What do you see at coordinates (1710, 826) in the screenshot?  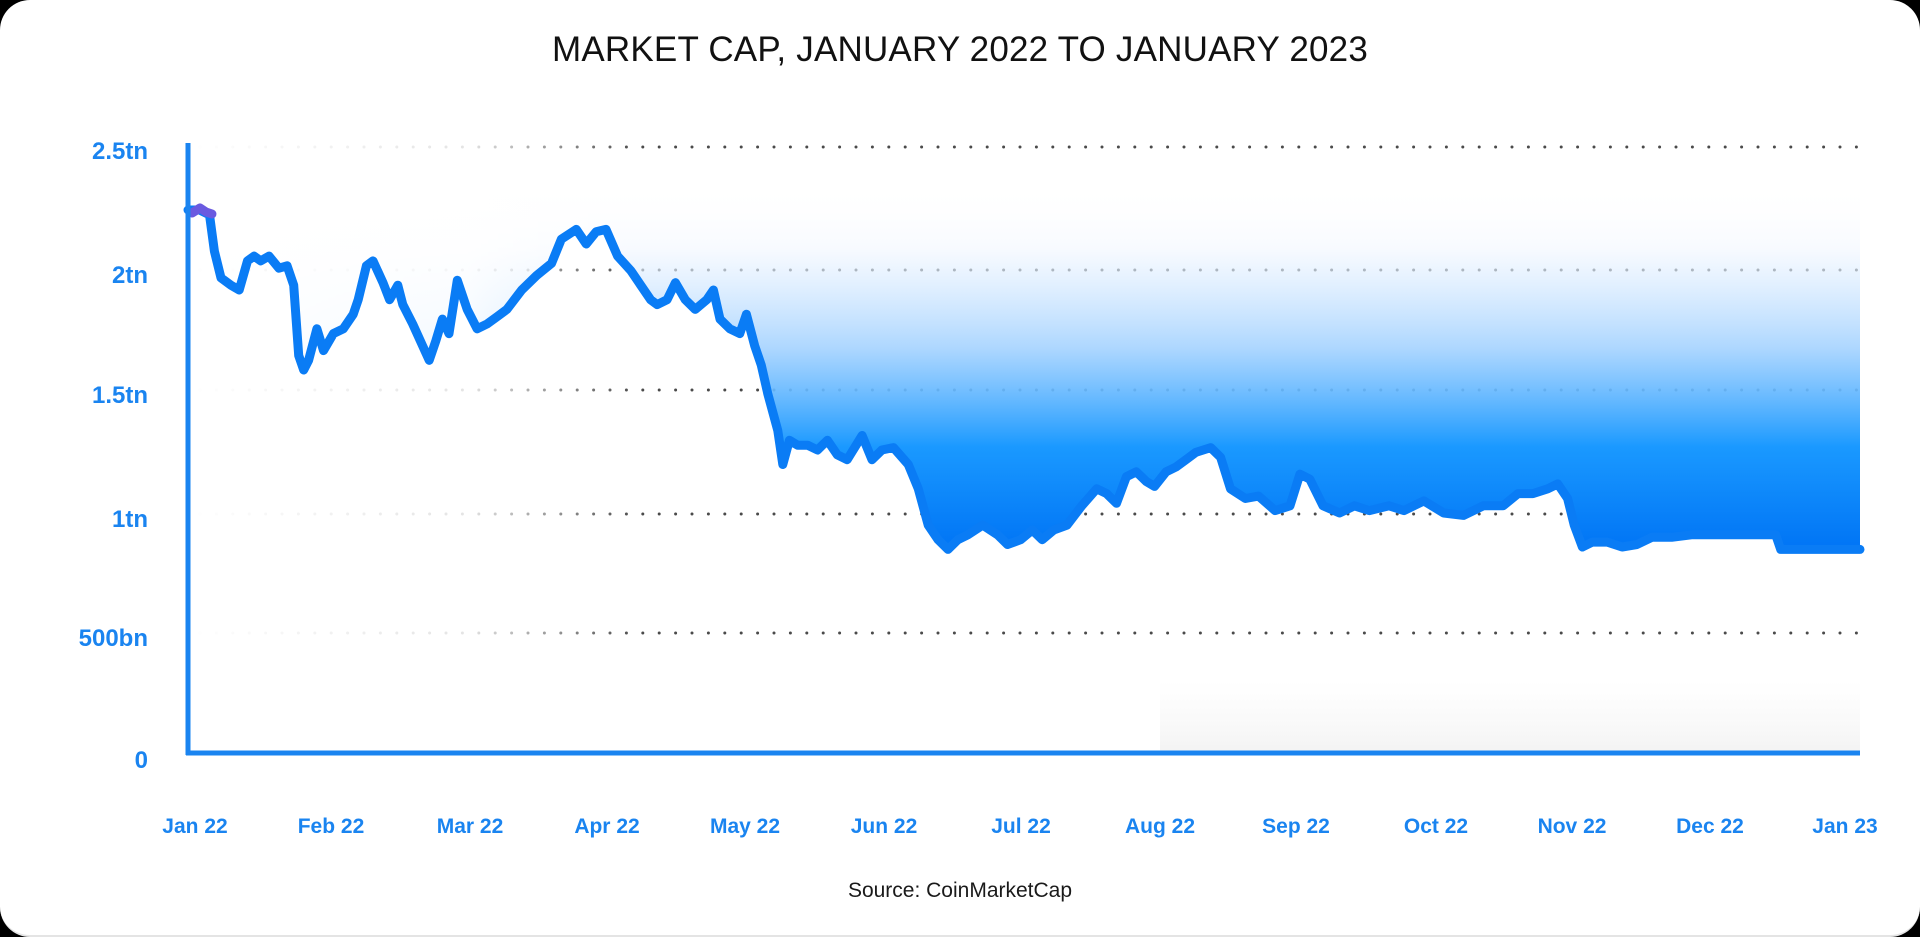 I see `x-tick-label: Dec 22` at bounding box center [1710, 826].